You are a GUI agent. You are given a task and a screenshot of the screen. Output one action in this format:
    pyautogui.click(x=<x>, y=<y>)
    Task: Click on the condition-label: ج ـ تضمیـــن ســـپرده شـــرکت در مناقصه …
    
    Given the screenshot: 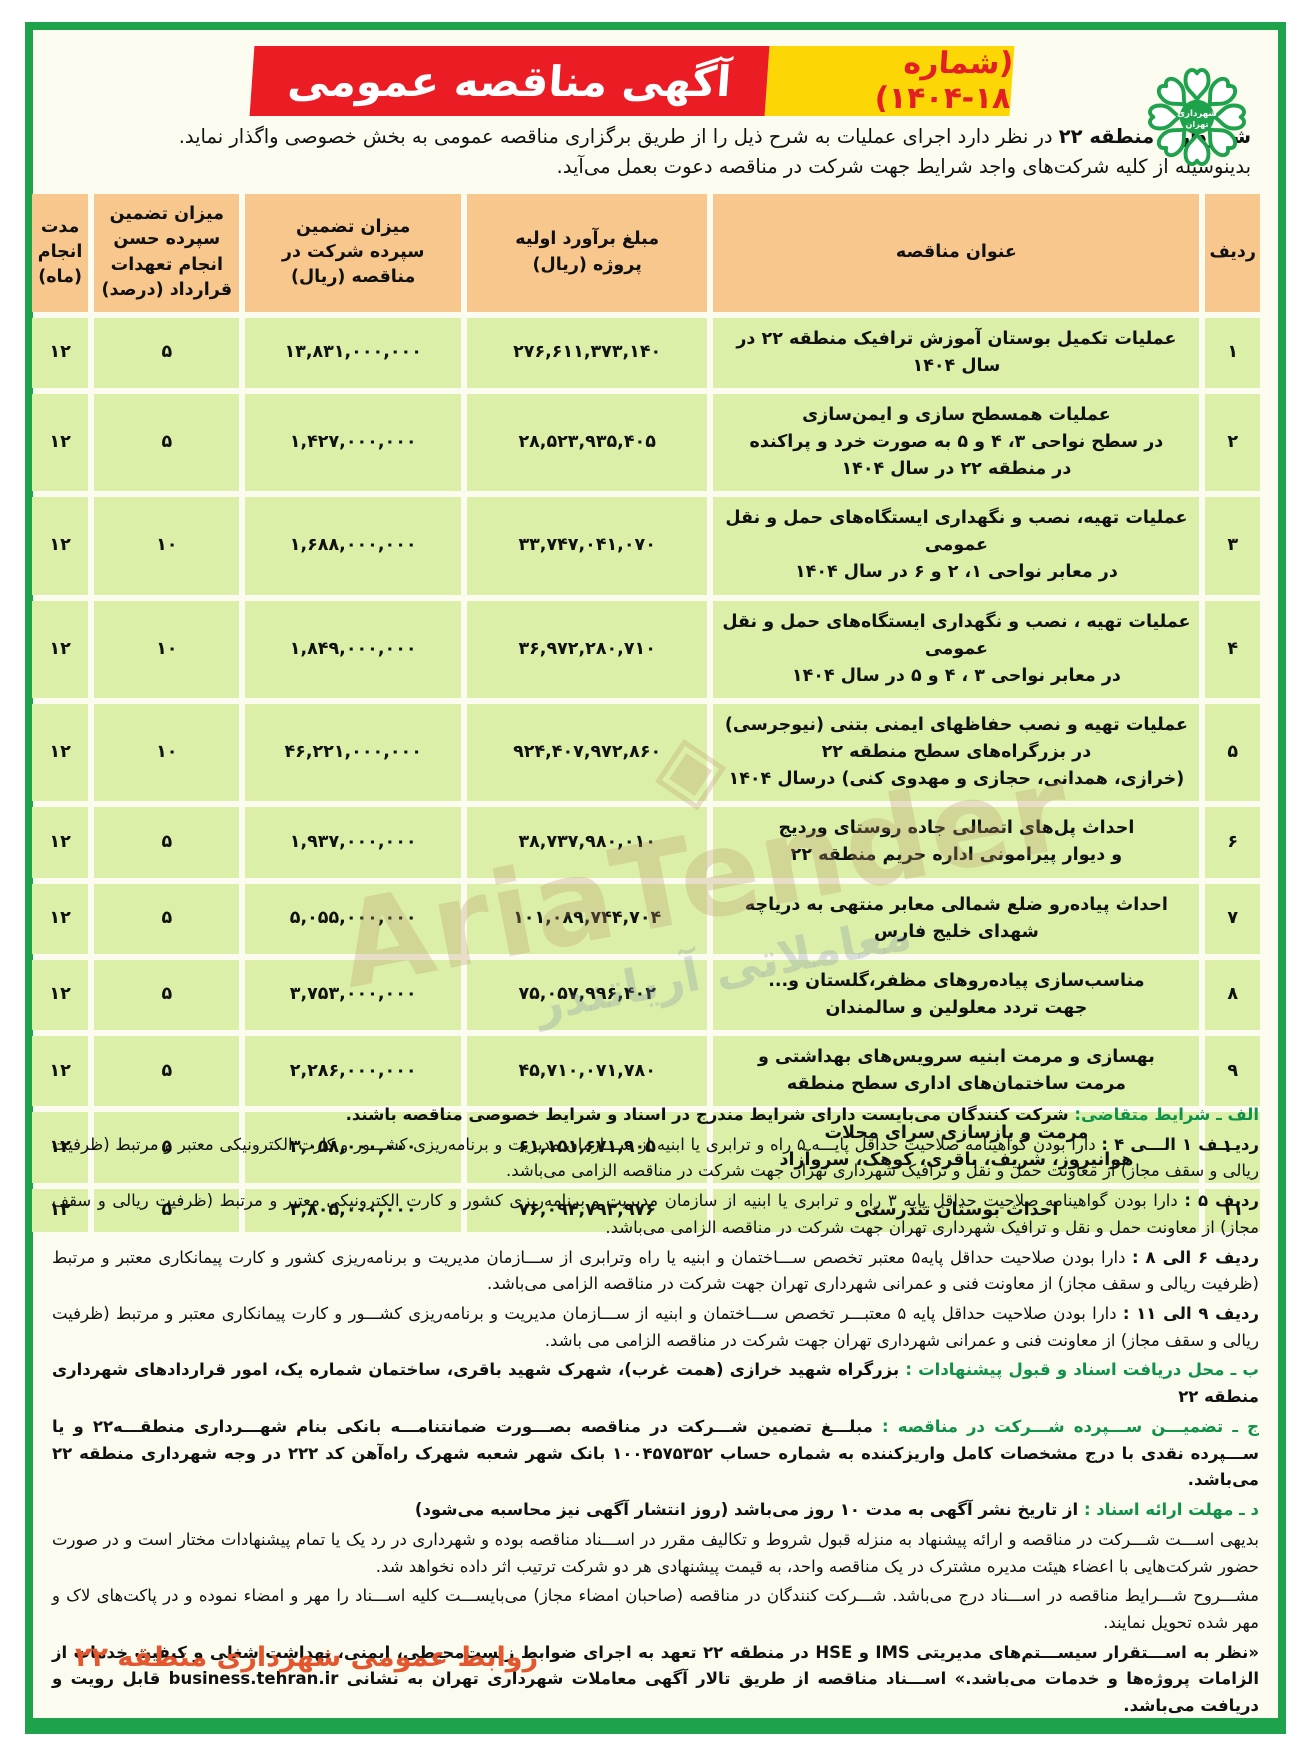 What is the action you would take?
    pyautogui.click(x=1070, y=1426)
    